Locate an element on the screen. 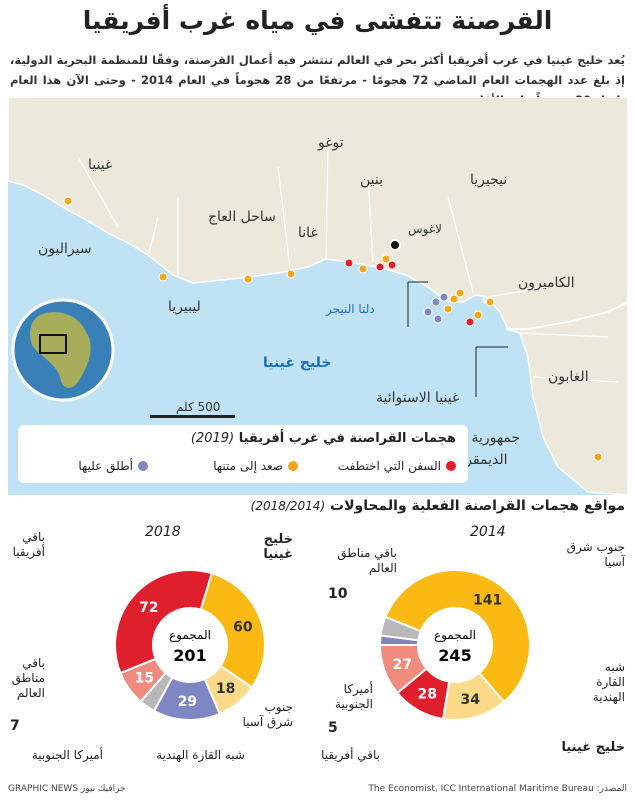  legend-item-fired-upon: أطلق عليها is located at coordinates (113, 466).